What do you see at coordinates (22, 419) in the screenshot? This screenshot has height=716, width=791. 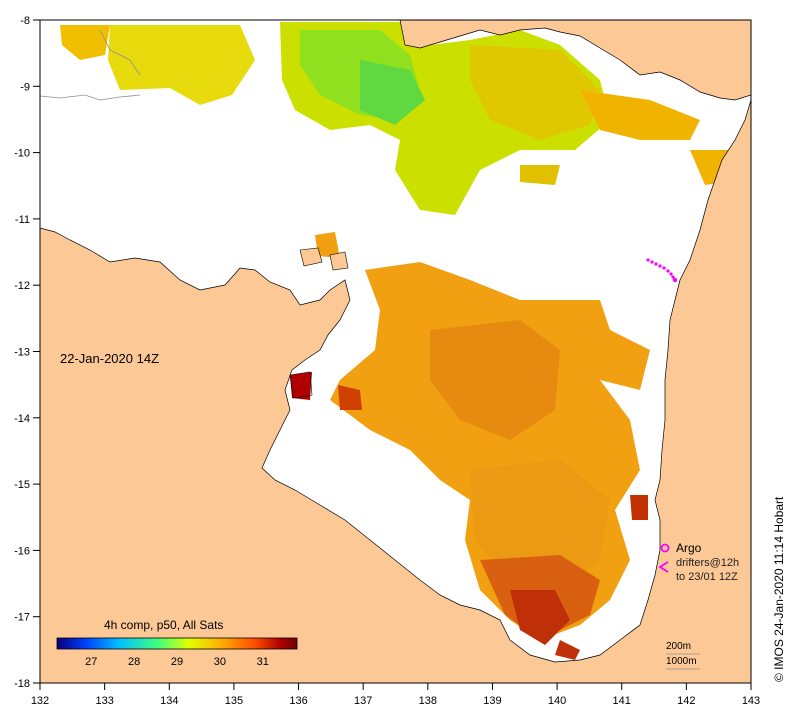 I see `y-tick-label: -14` at bounding box center [22, 419].